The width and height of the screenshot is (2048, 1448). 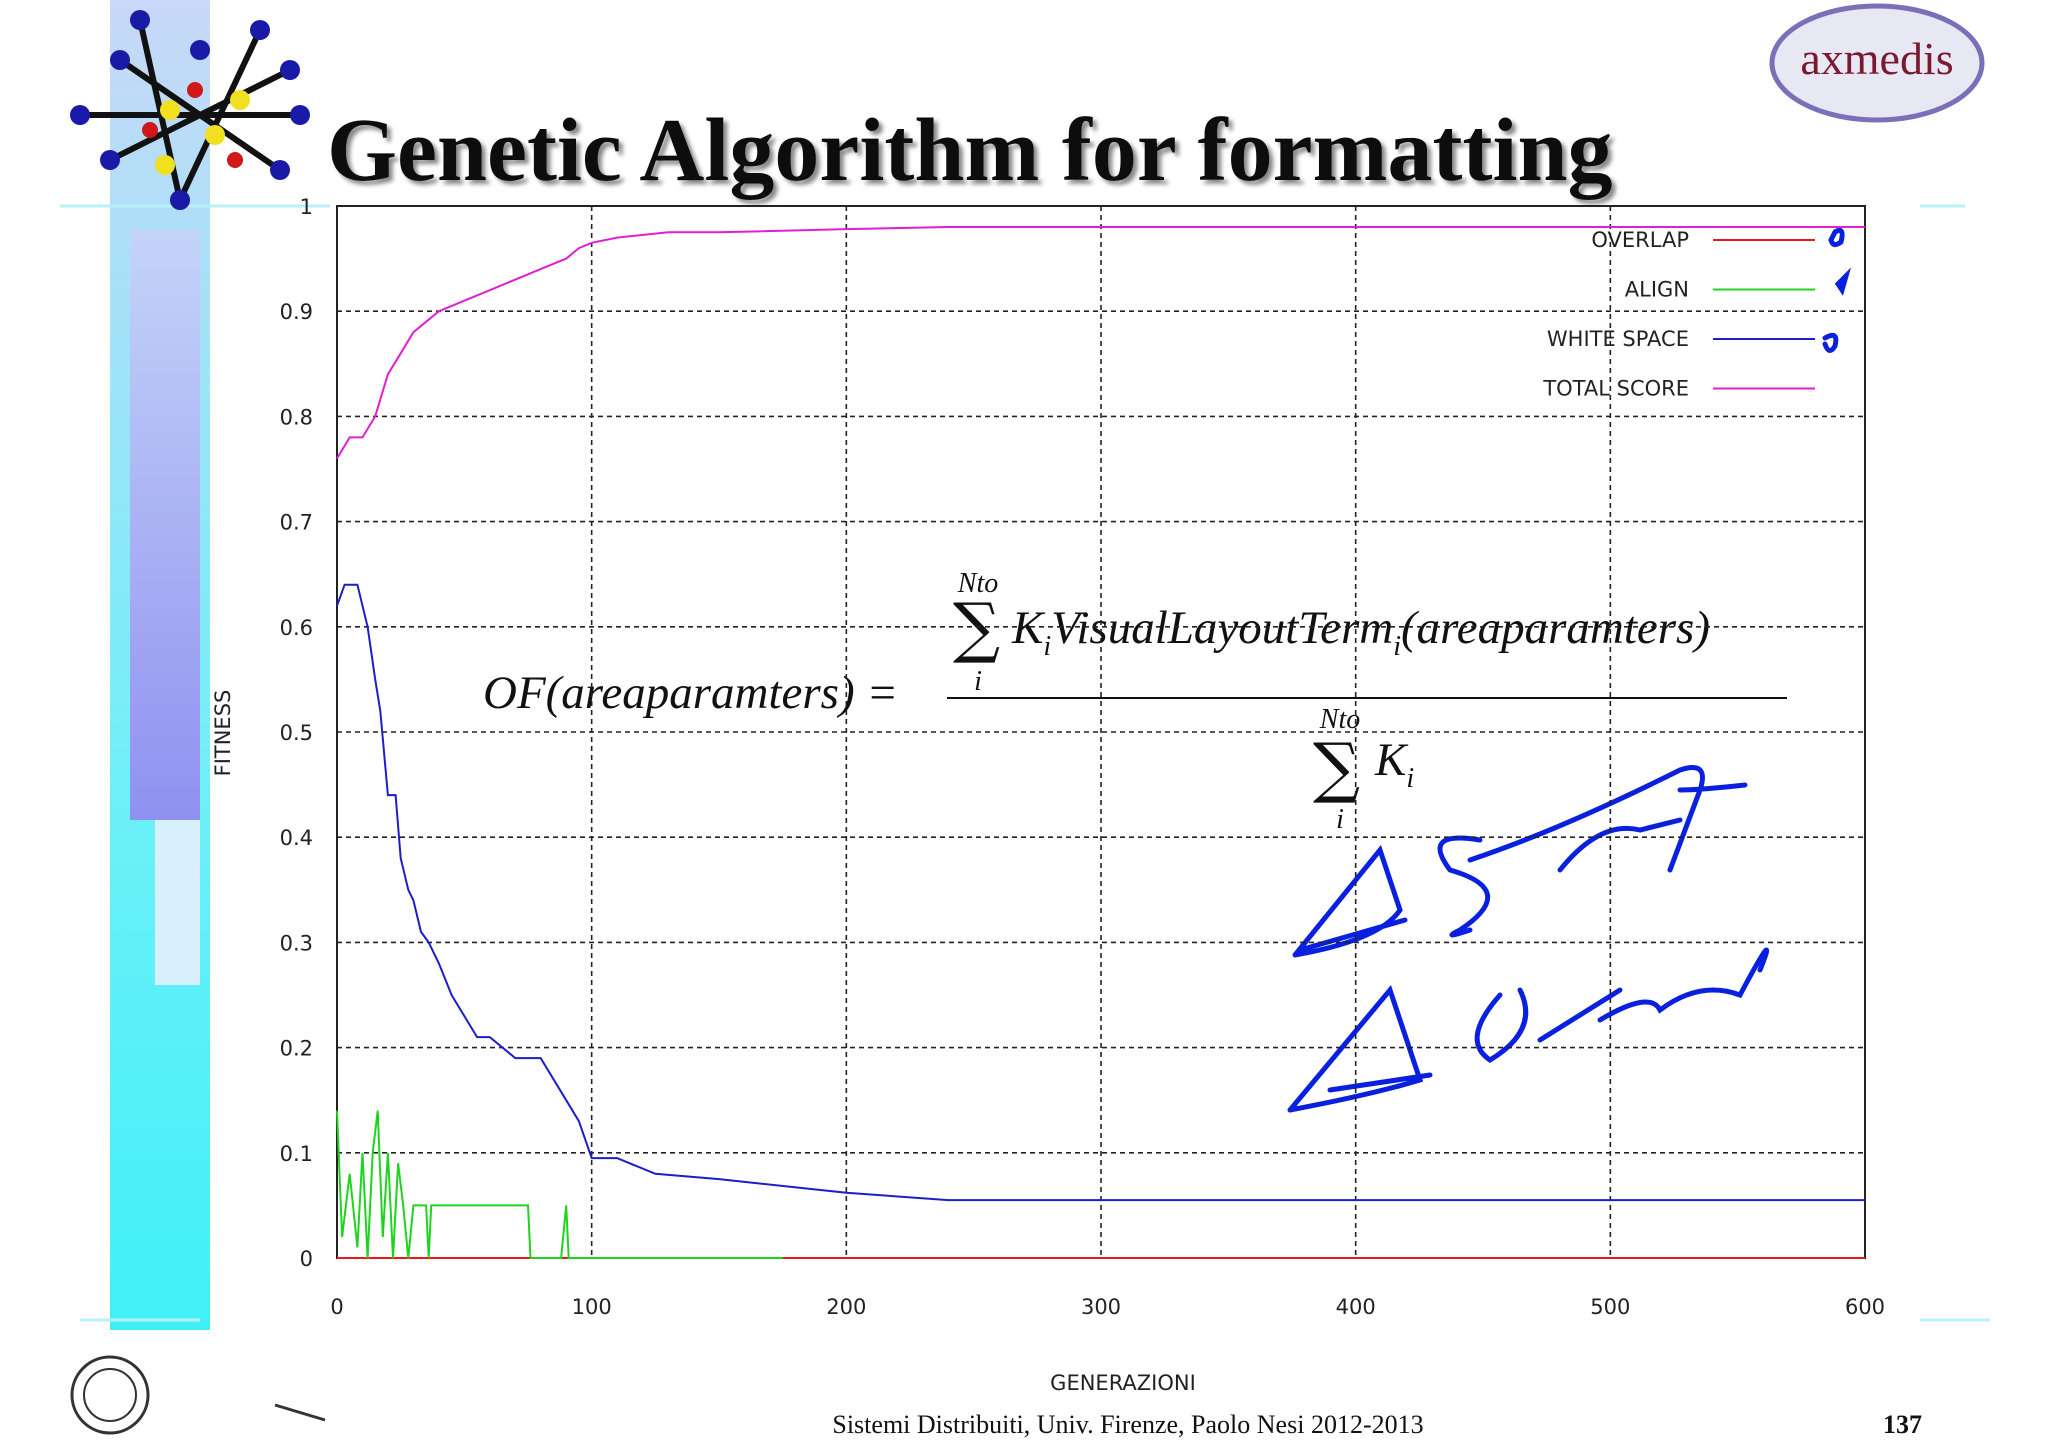 I want to click on y-tick-label: 0.9, so click(x=296, y=312).